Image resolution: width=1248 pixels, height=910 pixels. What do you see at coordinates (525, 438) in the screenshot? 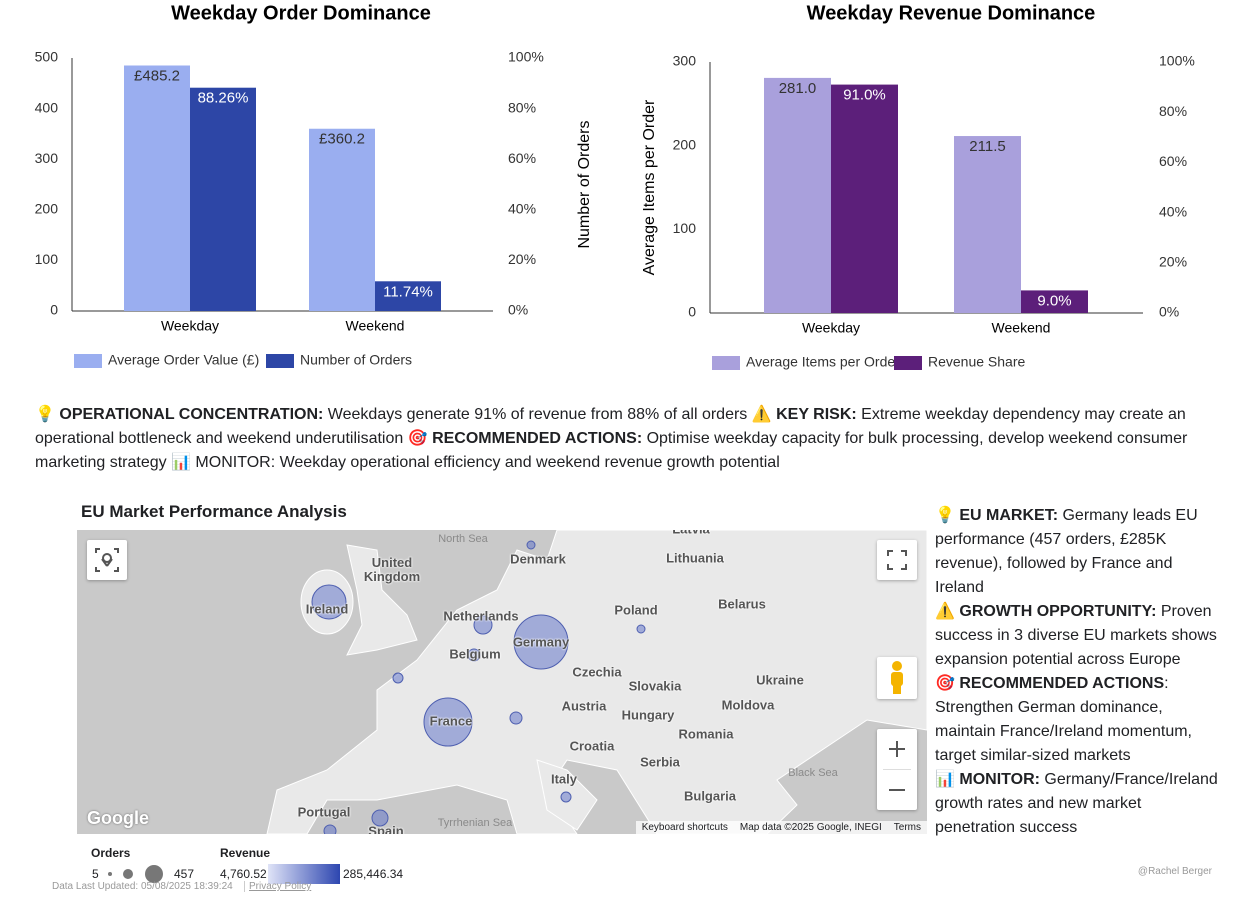
I see `bold-text: 🎯 RECOMMENDED ACTIONS:` at bounding box center [525, 438].